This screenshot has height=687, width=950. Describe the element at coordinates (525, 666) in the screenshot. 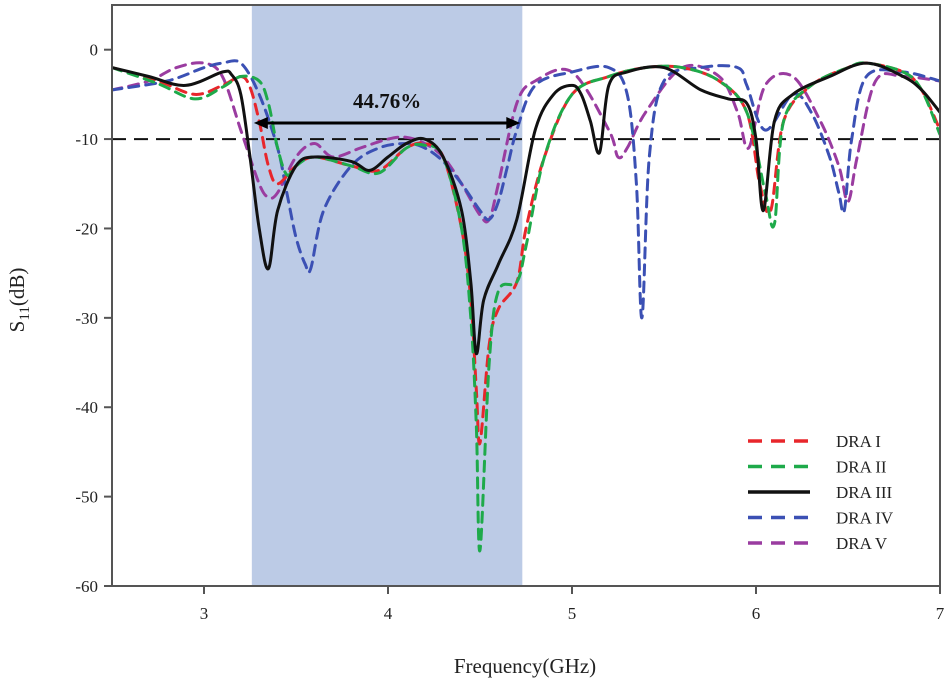

I see `x-axis-title: Frequency(GHz)` at that location.